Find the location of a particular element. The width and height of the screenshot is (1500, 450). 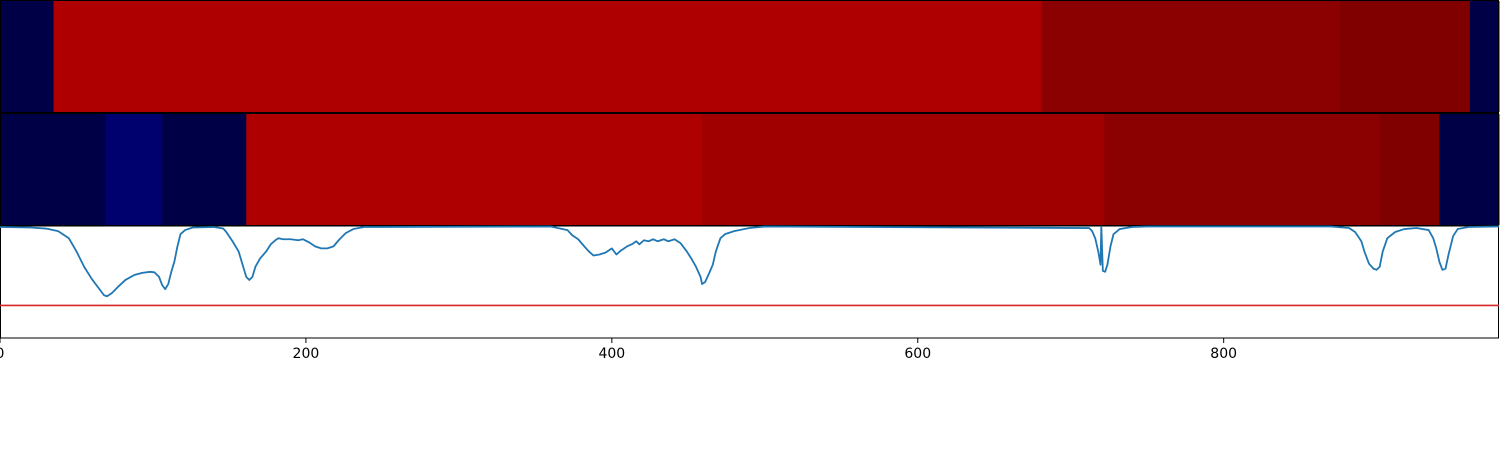

x-tick-label: 0 is located at coordinates (2, 354).